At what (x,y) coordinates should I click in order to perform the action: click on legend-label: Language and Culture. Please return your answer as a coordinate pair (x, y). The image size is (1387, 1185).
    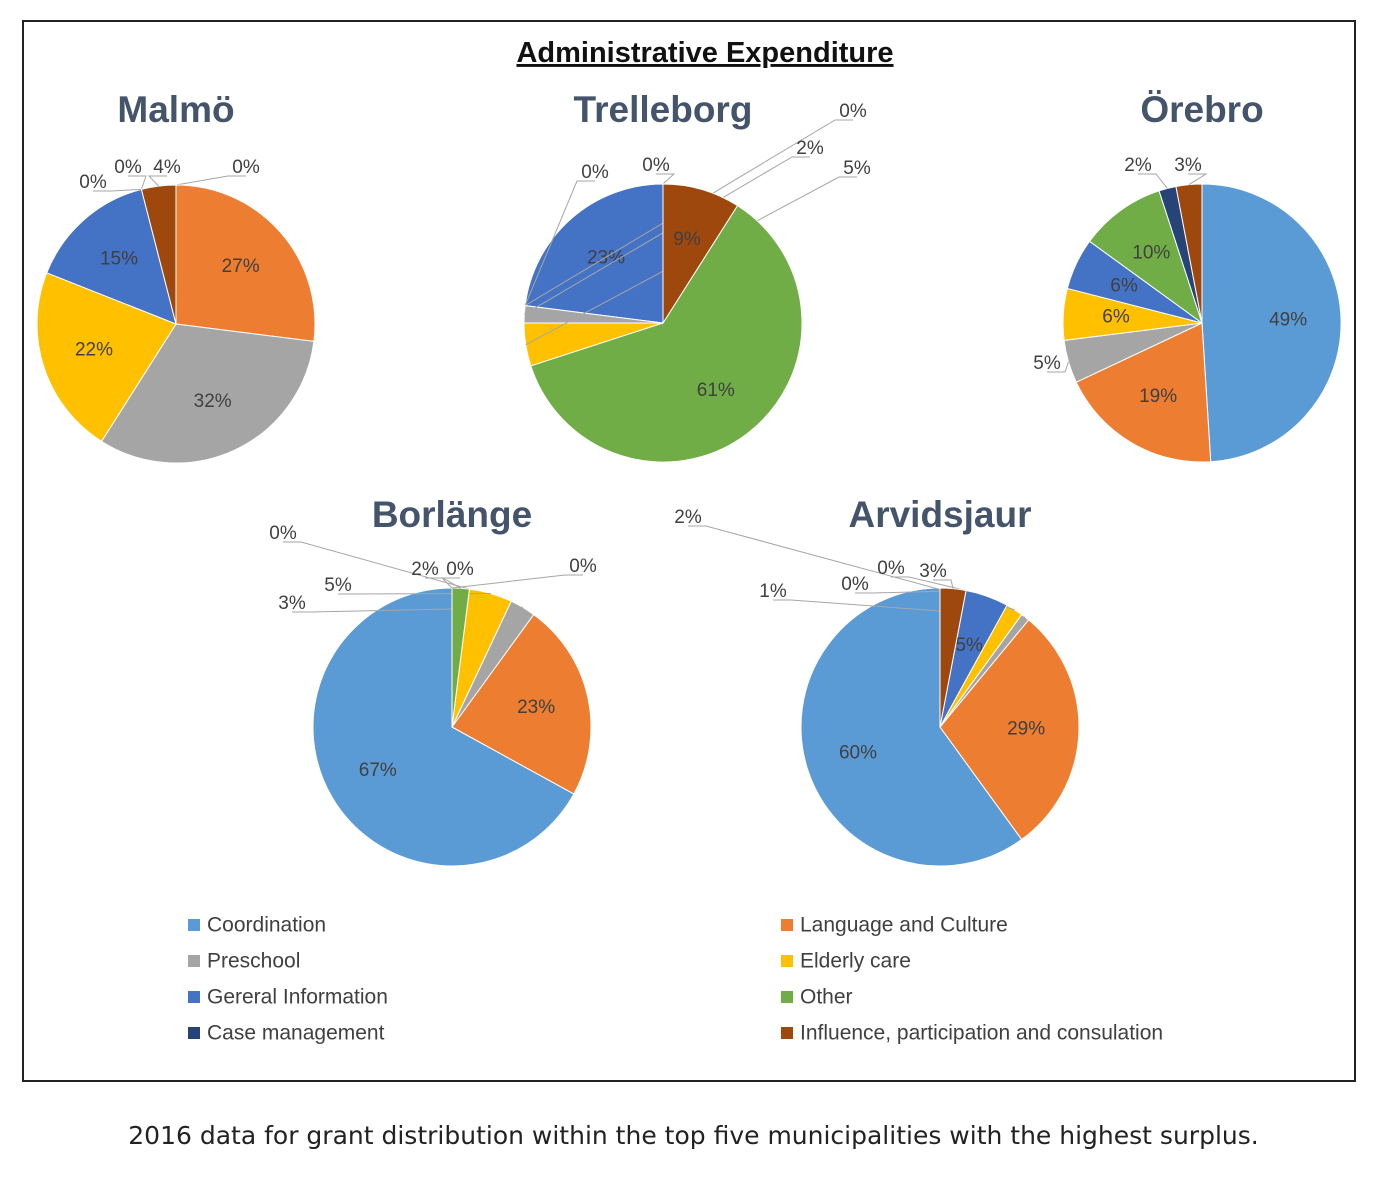
    Looking at the image, I should click on (904, 925).